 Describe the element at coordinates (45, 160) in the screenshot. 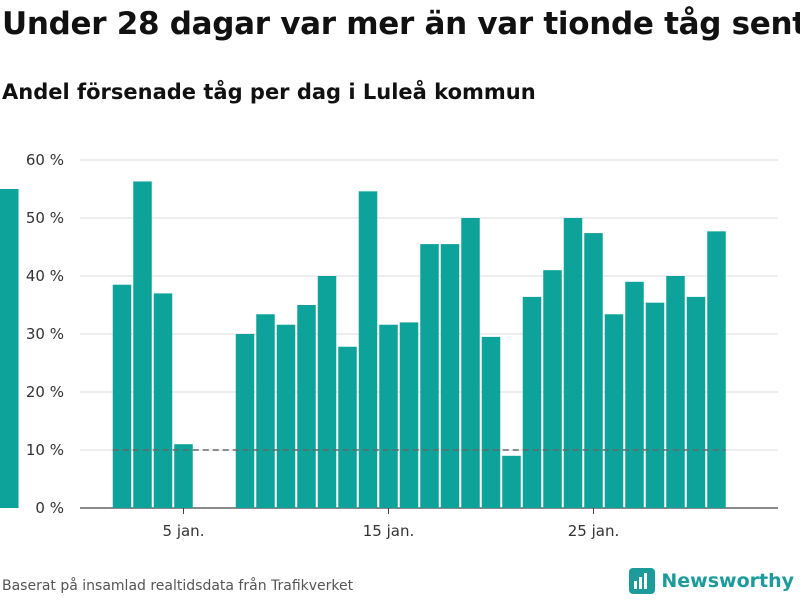

I see `y-tick-label: 60 %` at that location.